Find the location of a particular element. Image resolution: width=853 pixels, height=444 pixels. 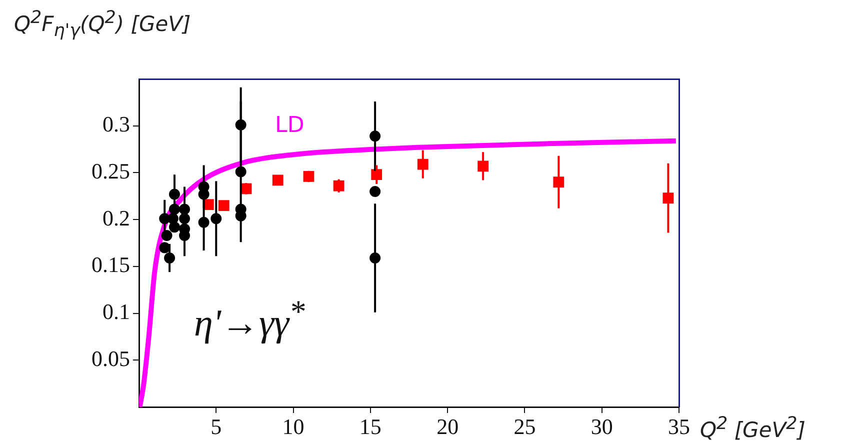

y-axis-title: Q$^{2}$F$_{η'γ}$(Q$^{2}$) [GeV] is located at coordinates (102, 25).